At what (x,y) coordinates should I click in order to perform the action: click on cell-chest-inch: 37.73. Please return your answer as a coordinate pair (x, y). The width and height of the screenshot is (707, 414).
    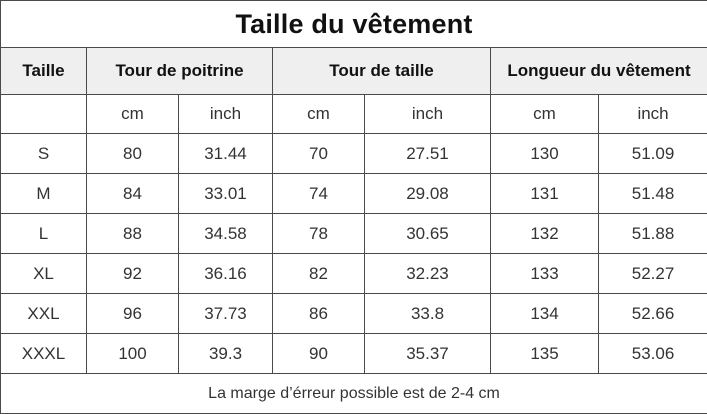
    Looking at the image, I should click on (226, 314).